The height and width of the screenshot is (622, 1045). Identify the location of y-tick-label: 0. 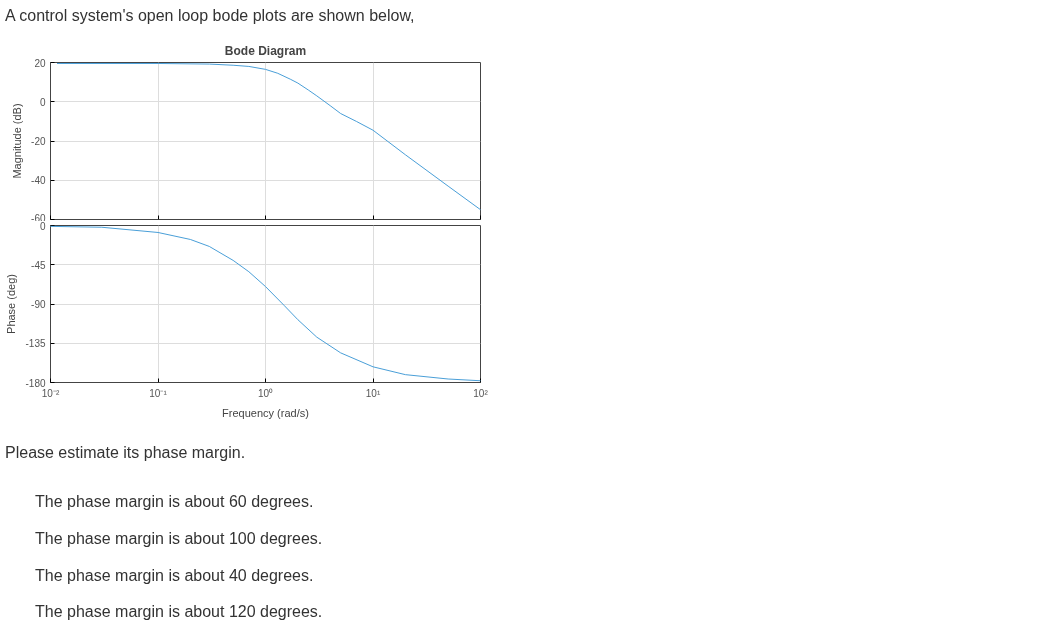
(42, 102).